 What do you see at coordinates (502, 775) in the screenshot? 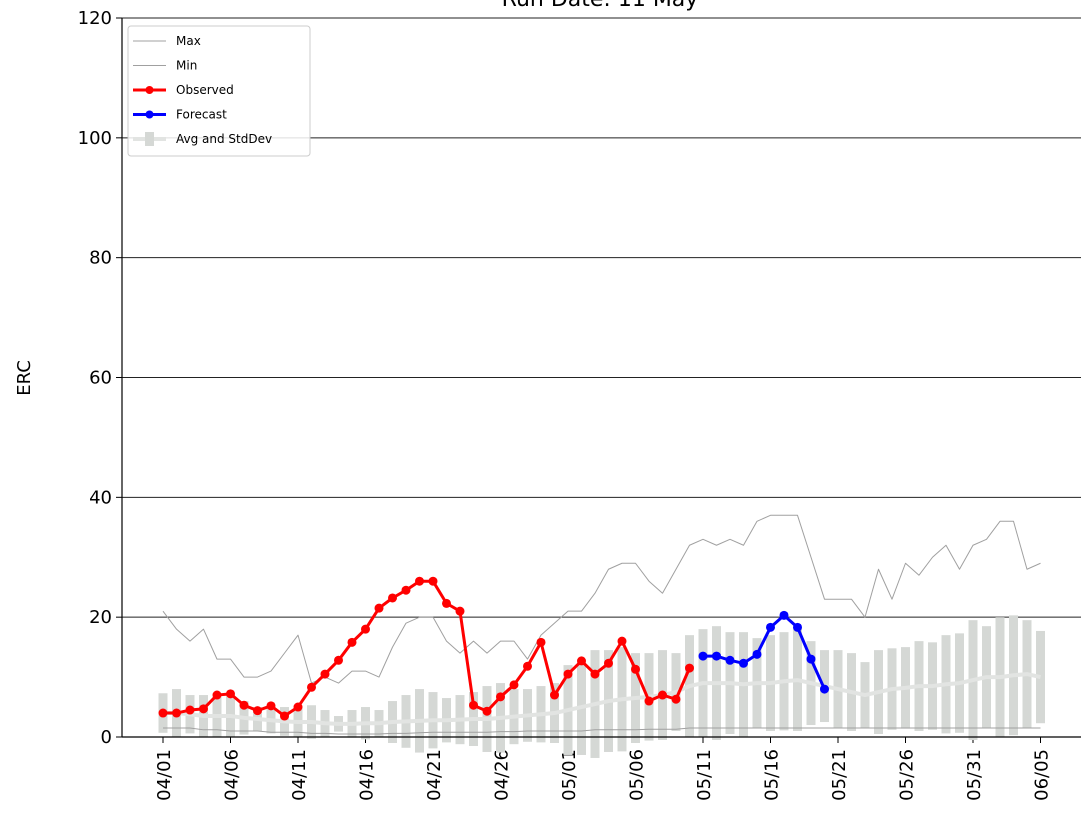
I see `x-tick-label: 04/26` at bounding box center [502, 775].